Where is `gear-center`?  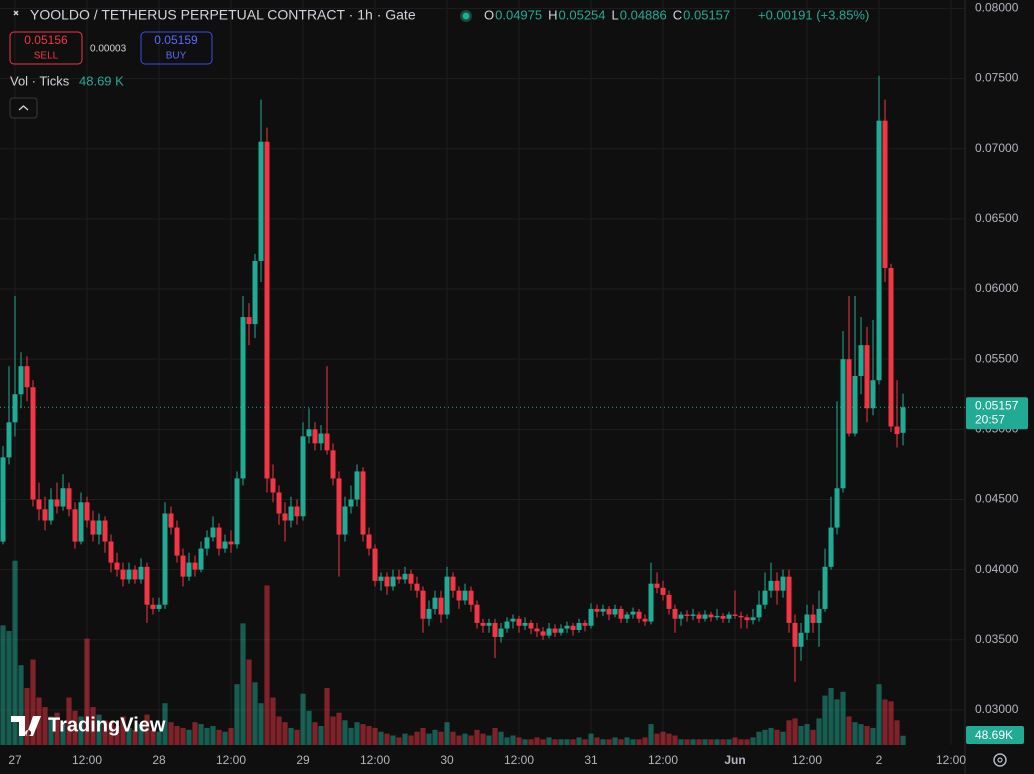
gear-center is located at coordinates (1000, 760).